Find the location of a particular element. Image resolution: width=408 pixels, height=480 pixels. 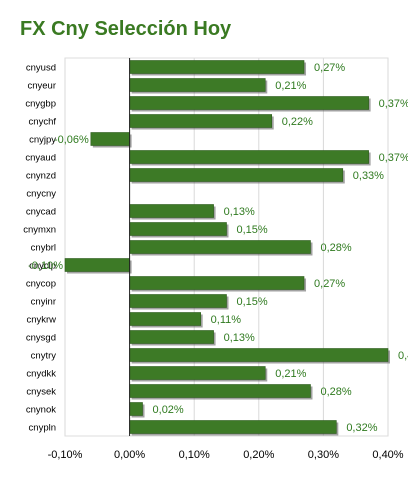

bar-cnysek is located at coordinates (220, 391).